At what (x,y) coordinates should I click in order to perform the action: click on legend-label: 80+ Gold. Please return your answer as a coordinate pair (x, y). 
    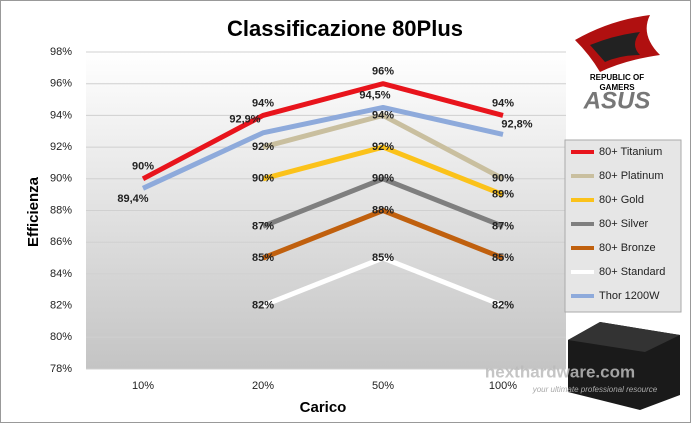
    Looking at the image, I should click on (621, 200).